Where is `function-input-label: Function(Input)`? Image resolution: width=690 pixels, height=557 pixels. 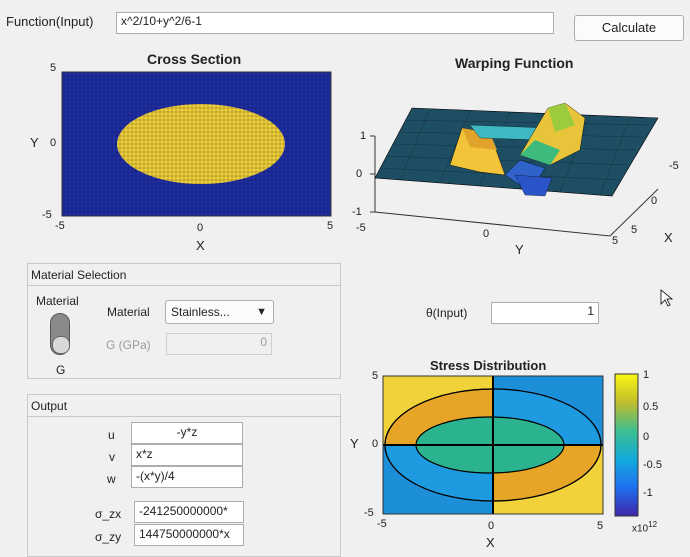 function-input-label: Function(Input) is located at coordinates (50, 21).